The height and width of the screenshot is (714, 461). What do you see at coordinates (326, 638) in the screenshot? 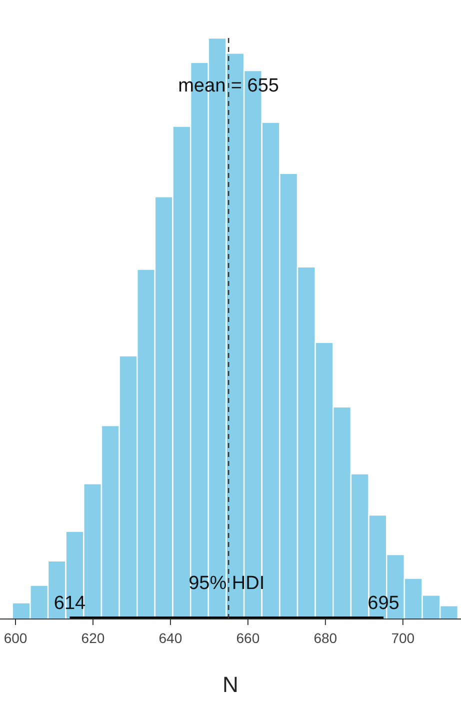
I see `x-tick-label: 680` at bounding box center [326, 638].